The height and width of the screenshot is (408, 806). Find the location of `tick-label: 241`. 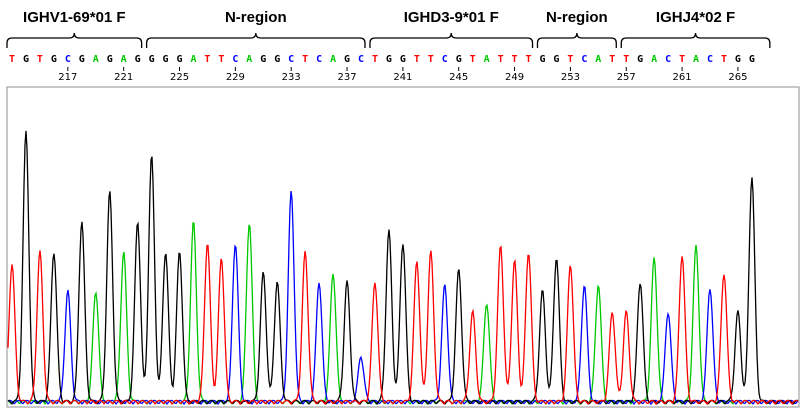

tick-label: 241 is located at coordinates (402, 77).